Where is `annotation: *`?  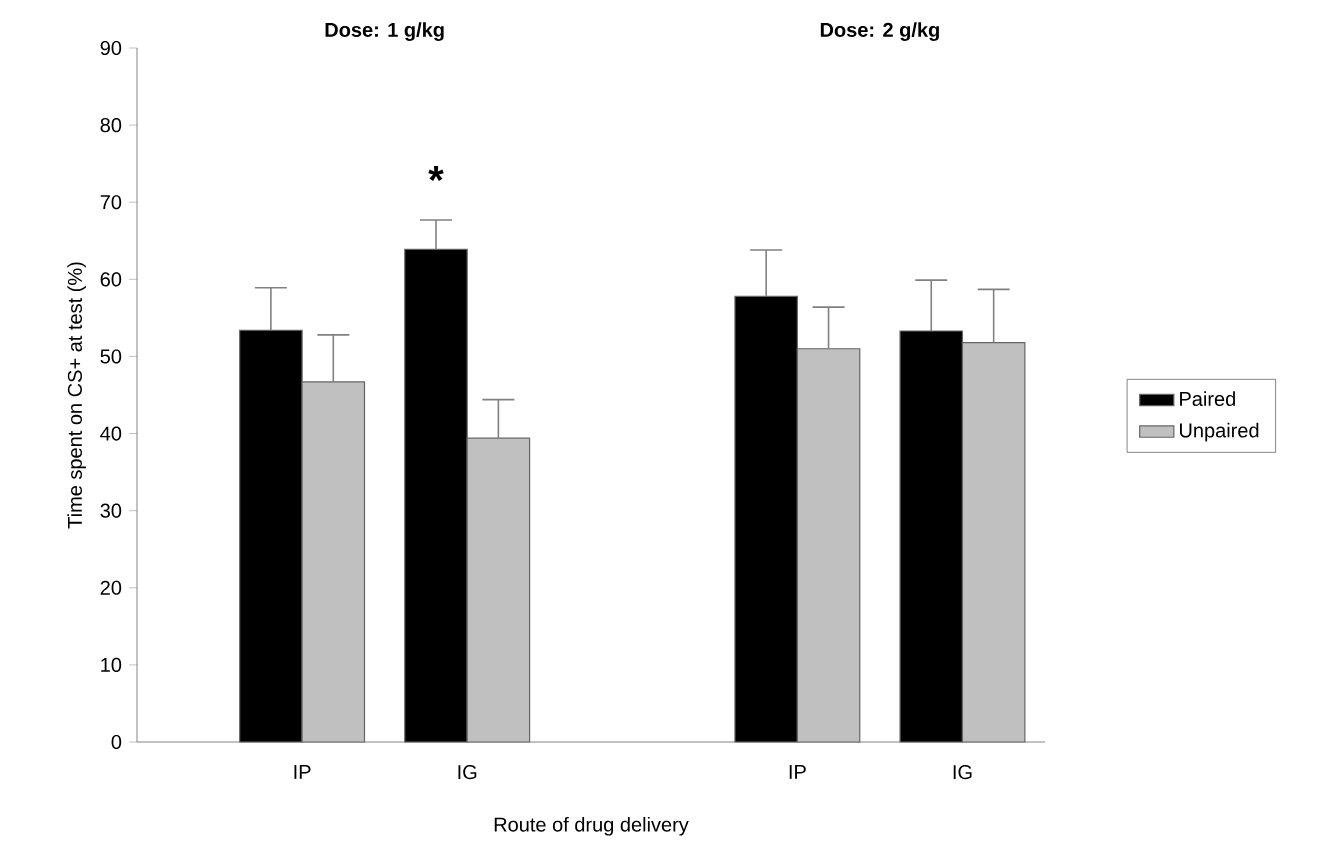 annotation: * is located at coordinates (436, 173).